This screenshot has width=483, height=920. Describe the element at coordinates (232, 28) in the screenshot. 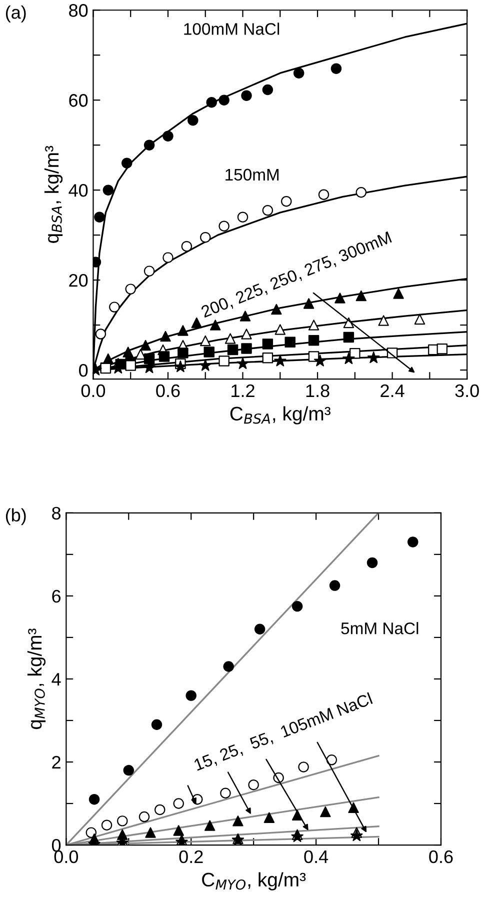

I see `annotation: 100mM NaCl` at that location.